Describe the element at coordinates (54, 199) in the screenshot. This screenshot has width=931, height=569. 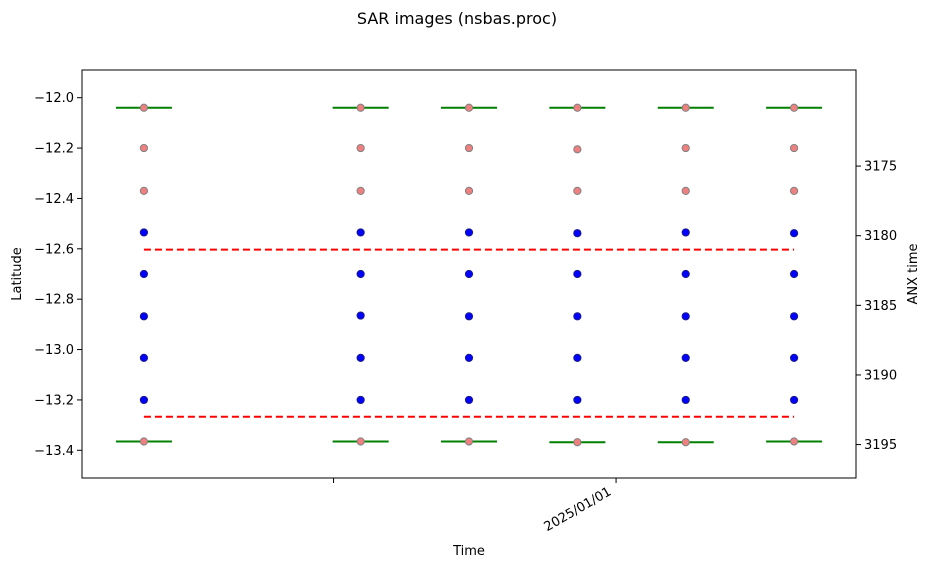
I see `y-tick-label: −12.4` at that location.